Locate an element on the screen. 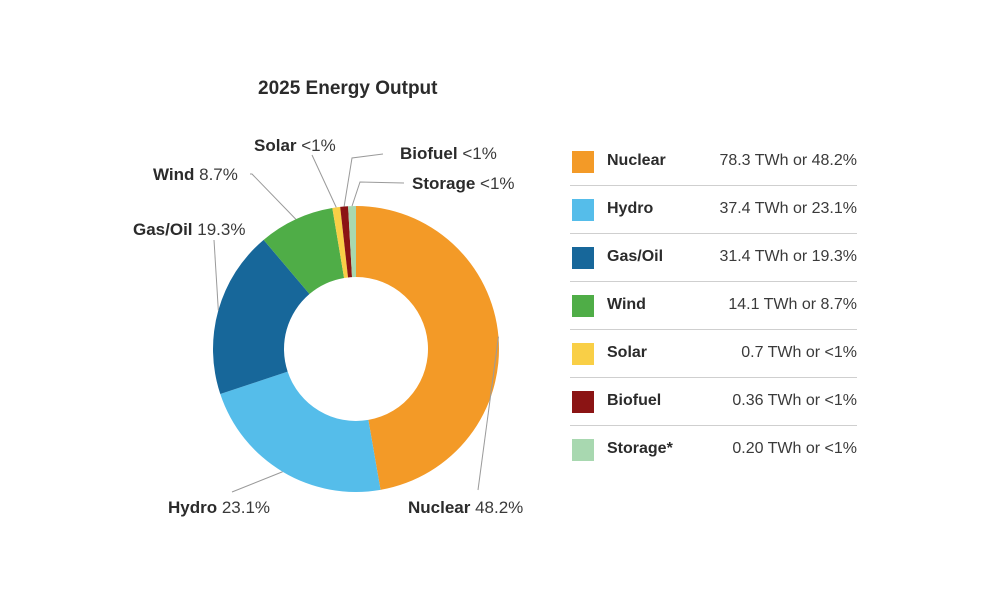 Image resolution: width=1000 pixels, height=600 pixels. leader-line-wind is located at coordinates (273, 196).